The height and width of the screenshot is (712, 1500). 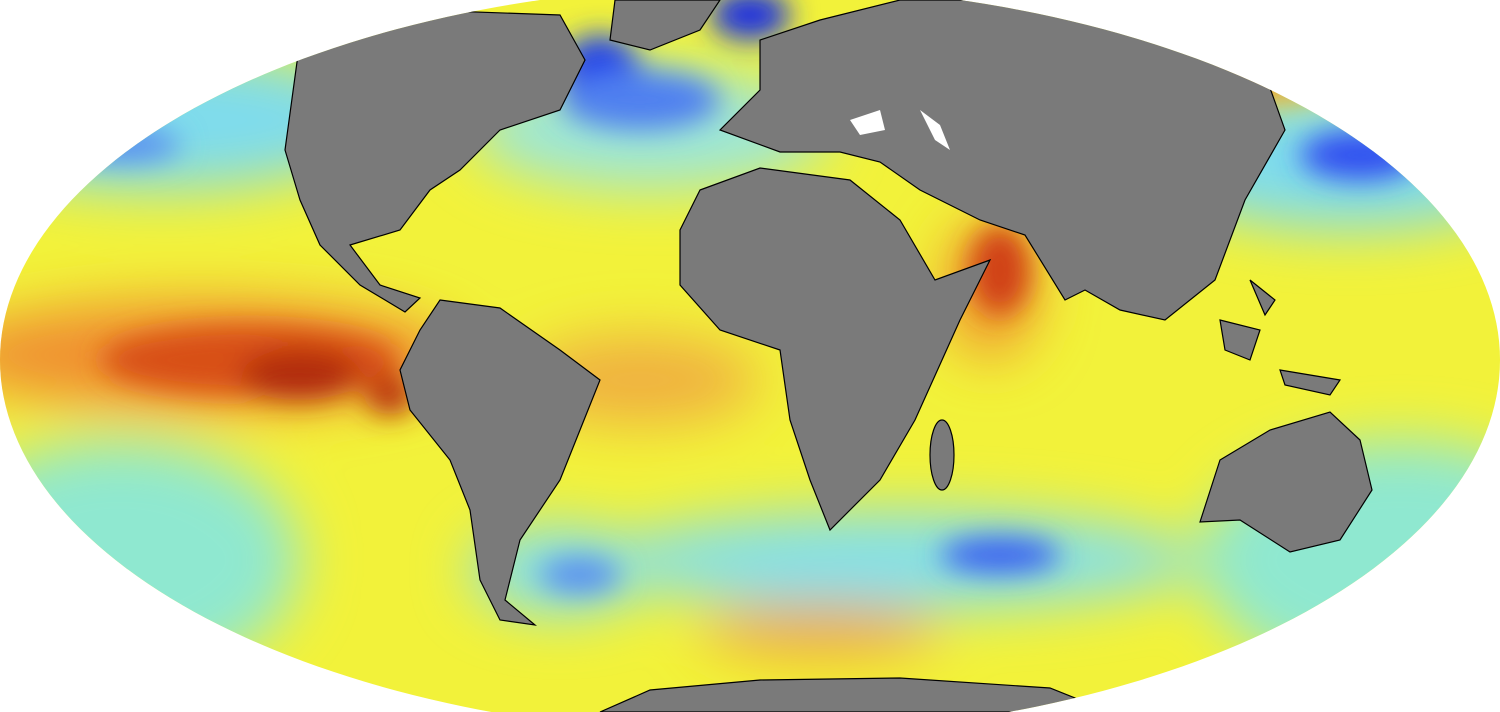 I want to click on africa, so click(x=835, y=349).